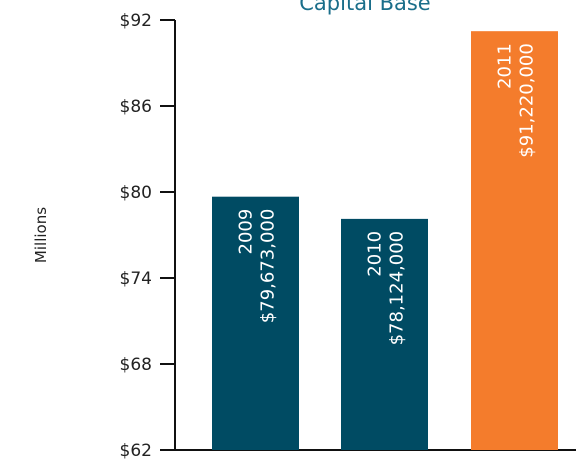 This screenshot has height=459, width=576. What do you see at coordinates (268, 266) in the screenshot?
I see `bar-value-label: $79,673,000` at bounding box center [268, 266].